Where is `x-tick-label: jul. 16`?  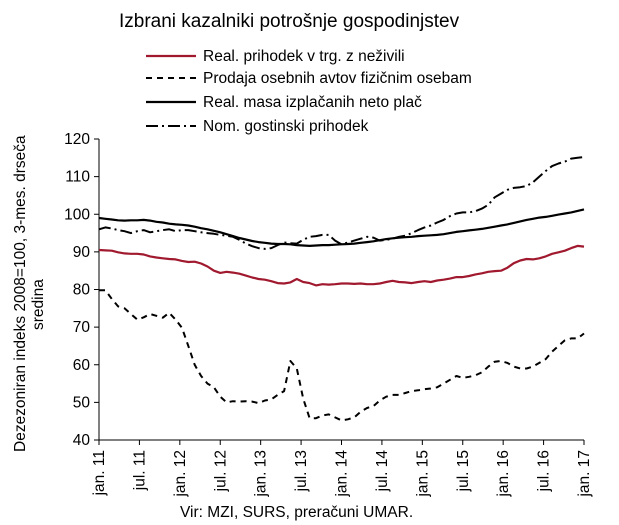
x-tick-label: jul. 16 is located at coordinates (544, 471).